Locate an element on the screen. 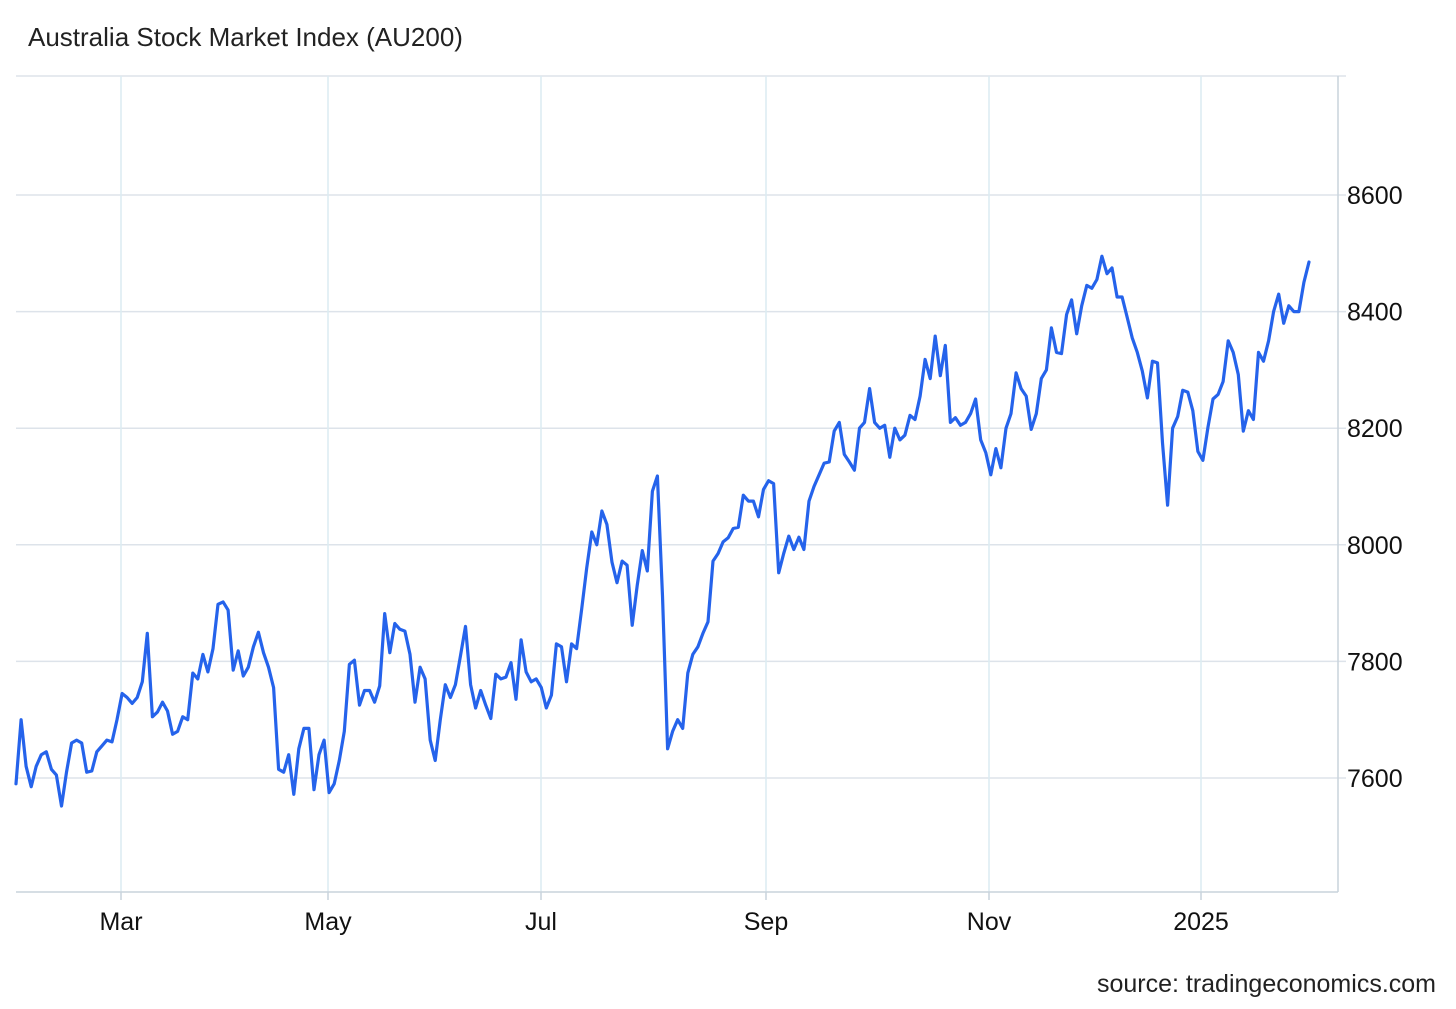 The height and width of the screenshot is (1009, 1456). y-tick-label: 8600 is located at coordinates (1375, 196).